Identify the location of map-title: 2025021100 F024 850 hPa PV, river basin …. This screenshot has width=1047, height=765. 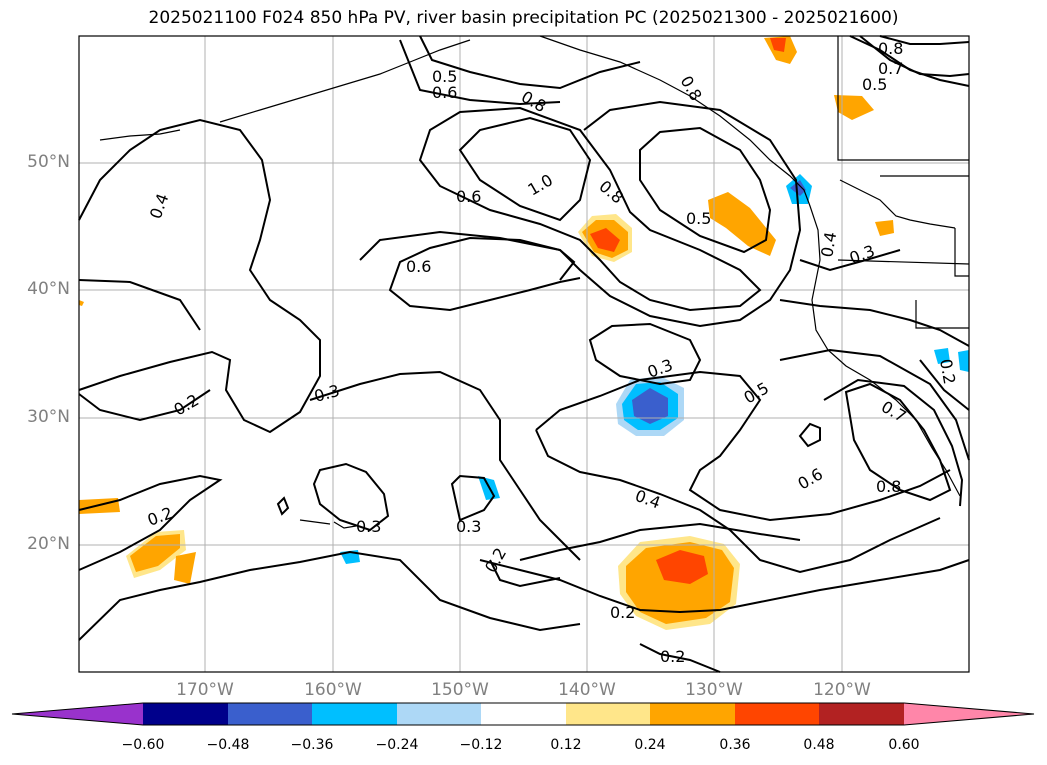
(523, 18).